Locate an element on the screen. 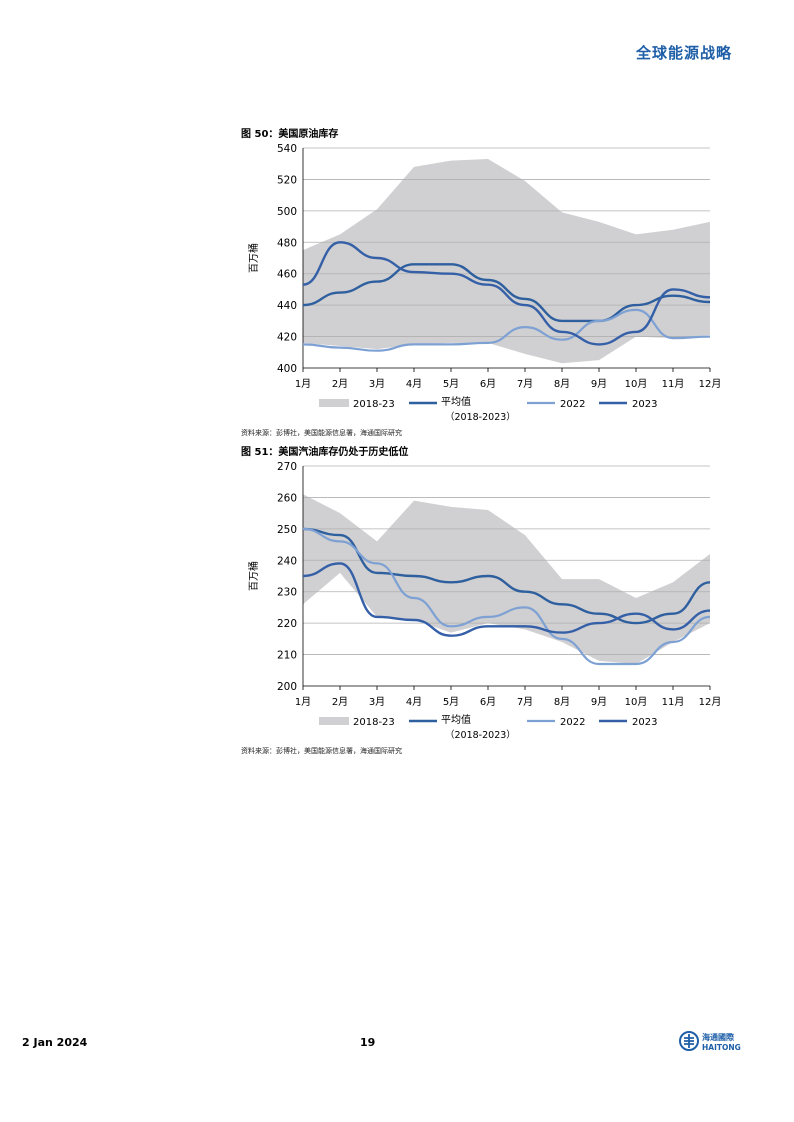  y-tick-label: 540 is located at coordinates (287, 149).